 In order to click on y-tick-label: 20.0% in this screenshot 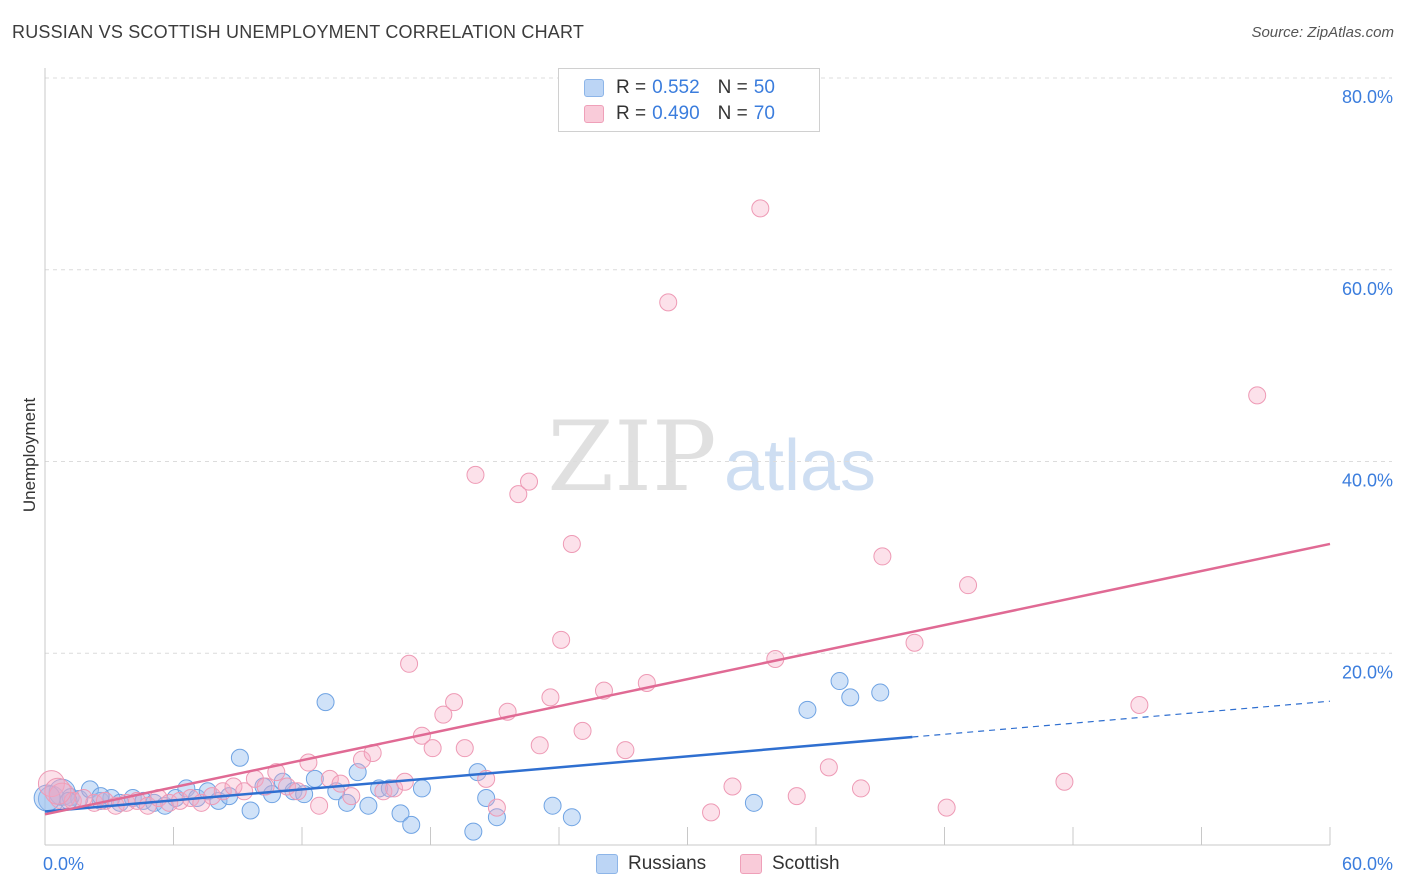, I will do `click(1367, 672)`.